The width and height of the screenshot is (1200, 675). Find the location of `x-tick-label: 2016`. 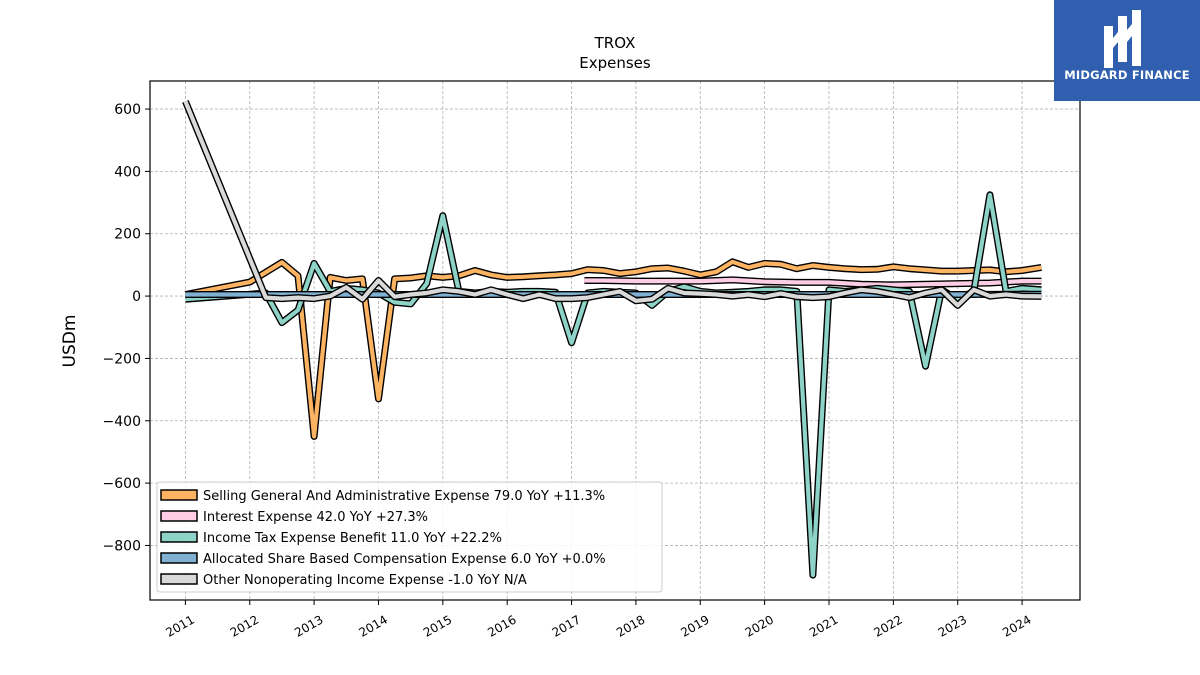

x-tick-label: 2016 is located at coordinates (501, 625).